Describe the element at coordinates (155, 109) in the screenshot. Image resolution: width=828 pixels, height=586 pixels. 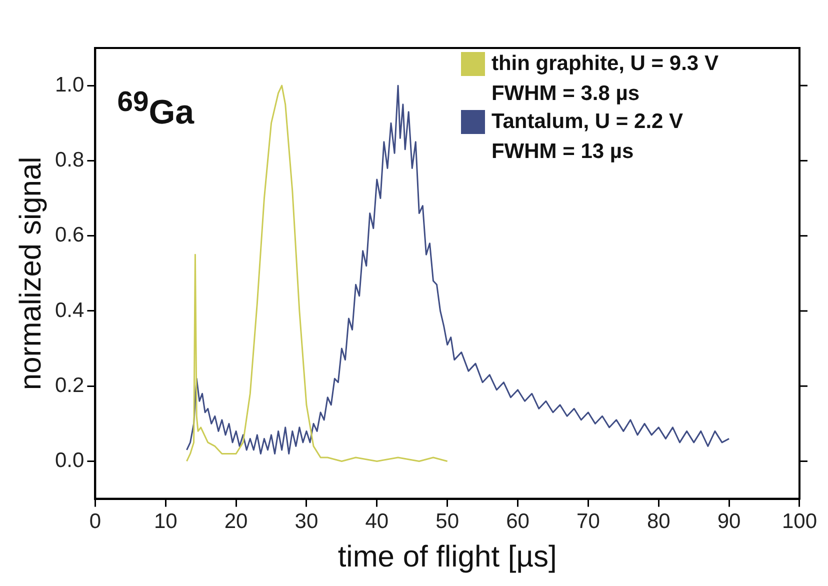
I see `annotation: $^{69}$Ga` at that location.